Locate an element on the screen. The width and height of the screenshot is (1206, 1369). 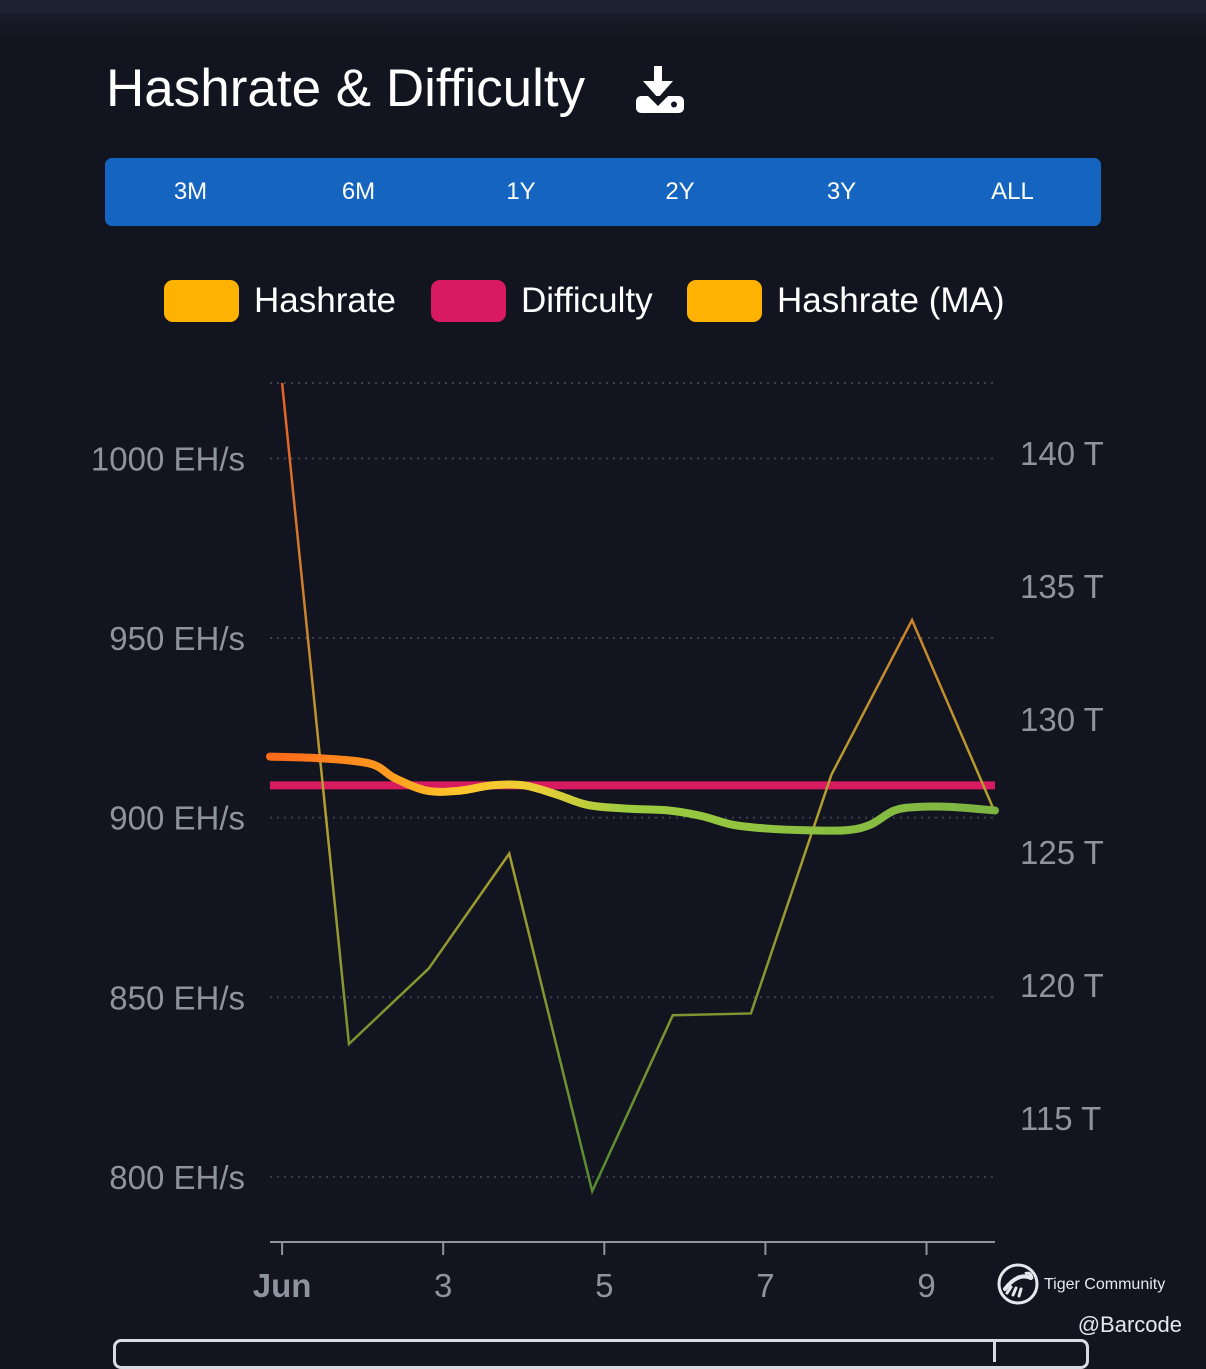
top-shadow is located at coordinates (603, 29).